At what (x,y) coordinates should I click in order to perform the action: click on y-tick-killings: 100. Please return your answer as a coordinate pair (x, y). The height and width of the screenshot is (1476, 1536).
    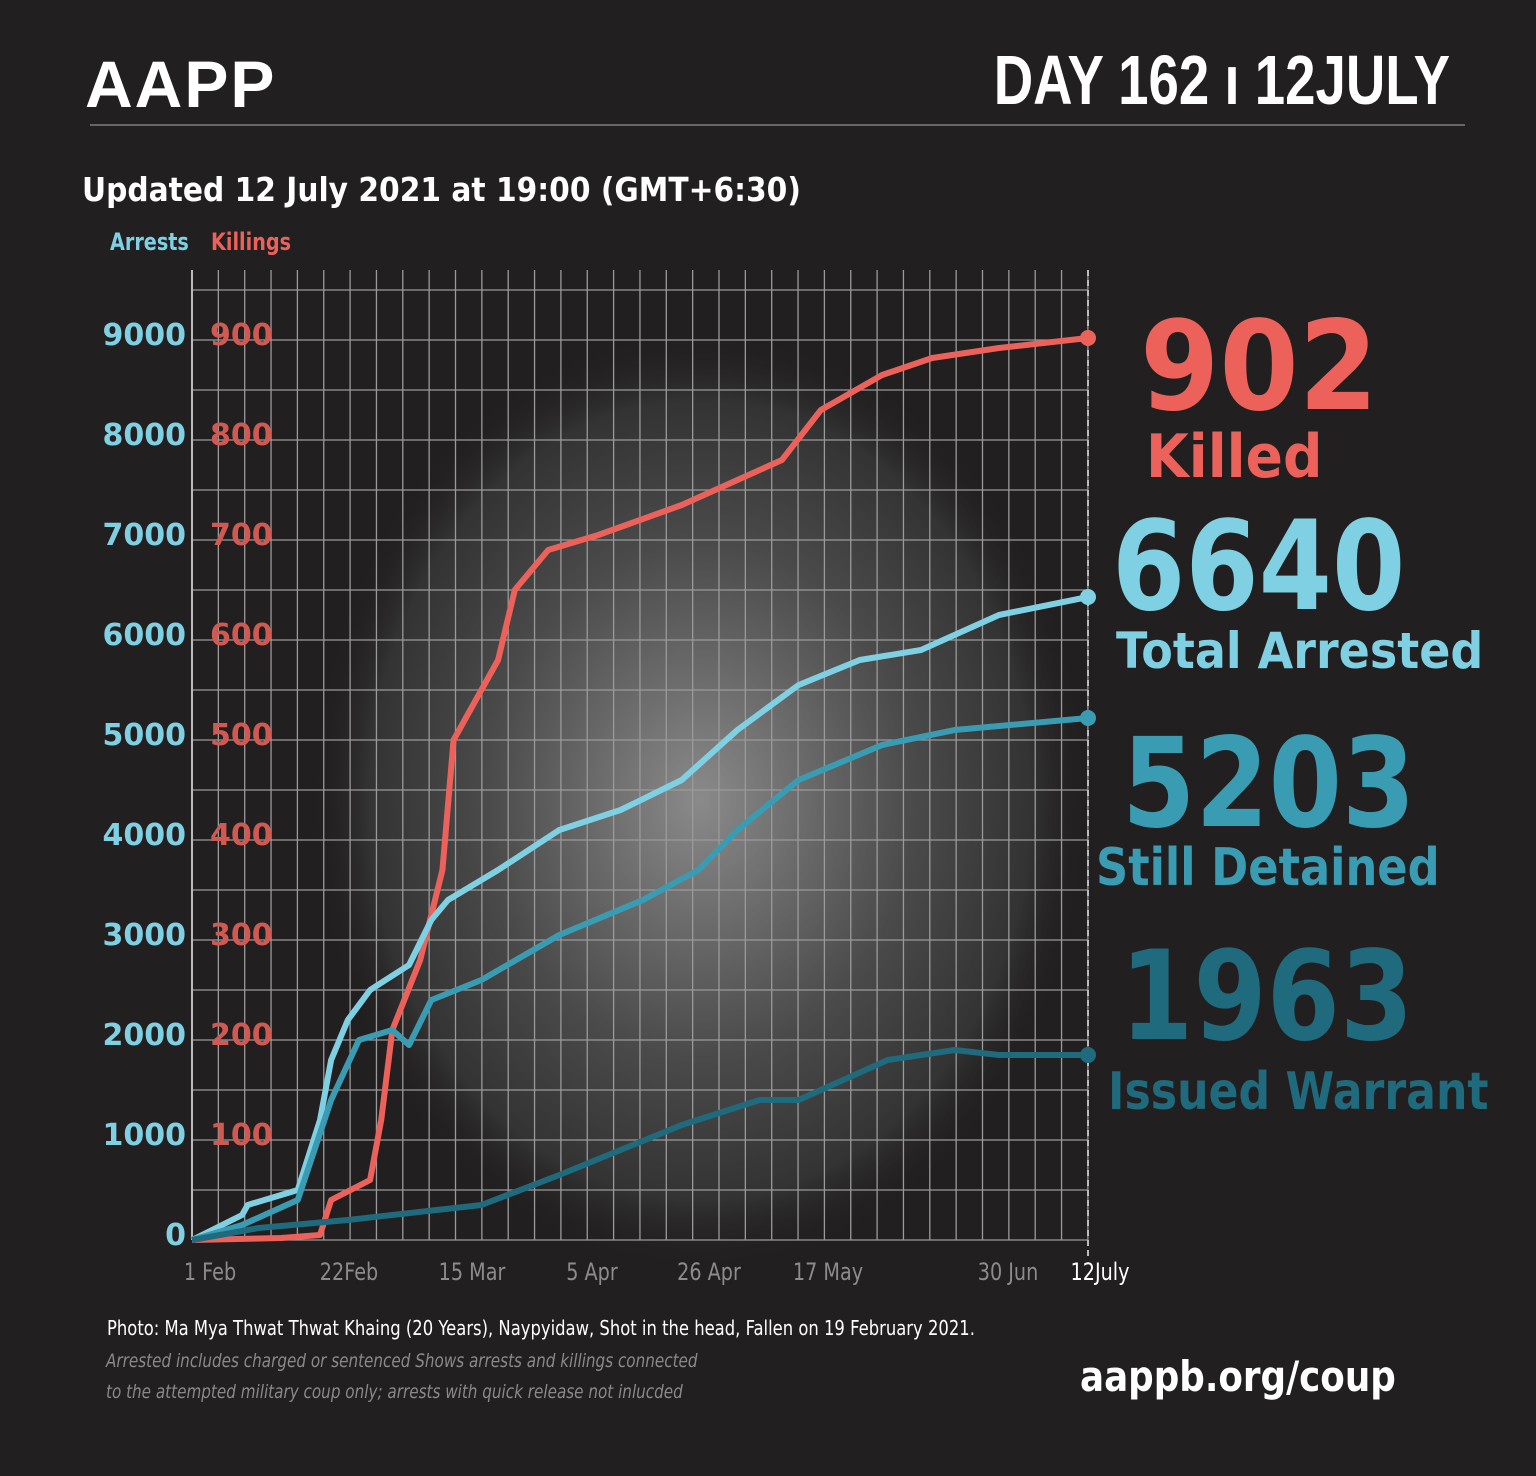
    Looking at the image, I should click on (241, 1135).